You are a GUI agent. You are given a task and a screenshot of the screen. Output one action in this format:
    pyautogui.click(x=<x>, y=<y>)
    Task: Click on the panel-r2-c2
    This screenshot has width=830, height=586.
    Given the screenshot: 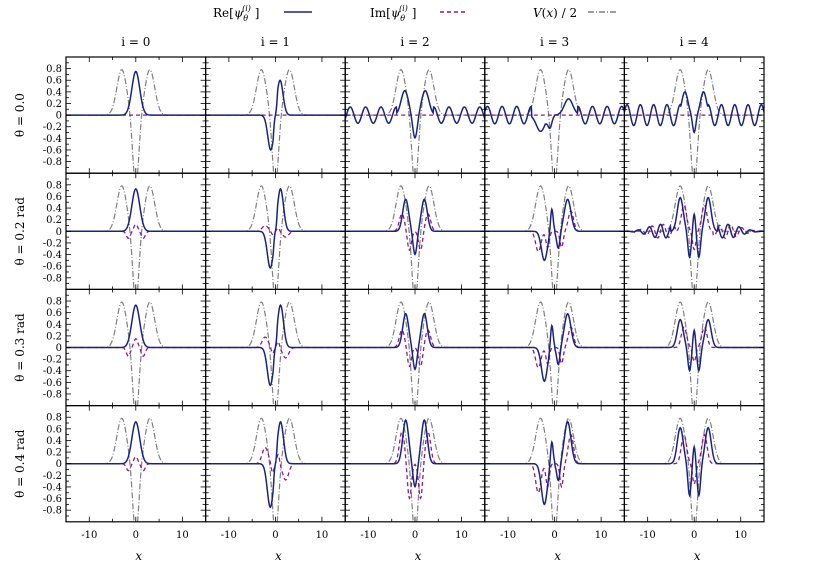 What is the action you would take?
    pyautogui.click(x=415, y=347)
    